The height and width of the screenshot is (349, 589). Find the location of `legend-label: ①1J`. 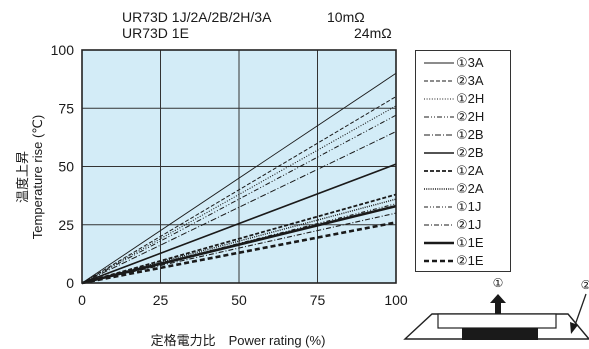

legend-label: ①1J is located at coordinates (469, 206).